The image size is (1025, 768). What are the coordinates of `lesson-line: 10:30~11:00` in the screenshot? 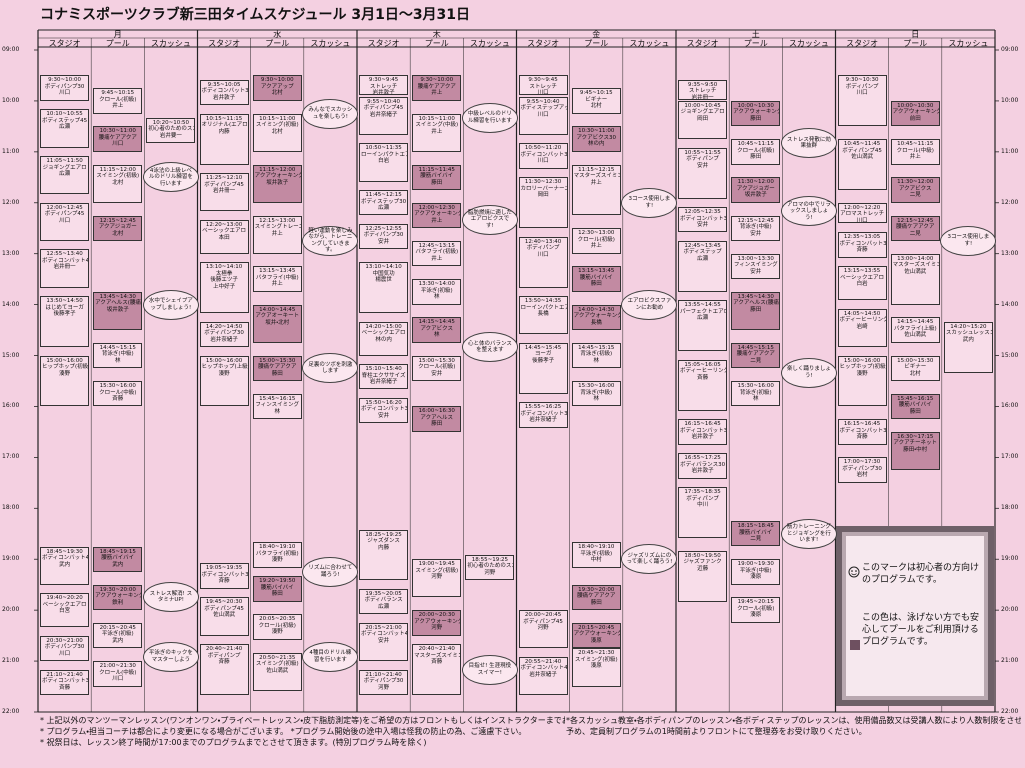 It's located at (117, 131).